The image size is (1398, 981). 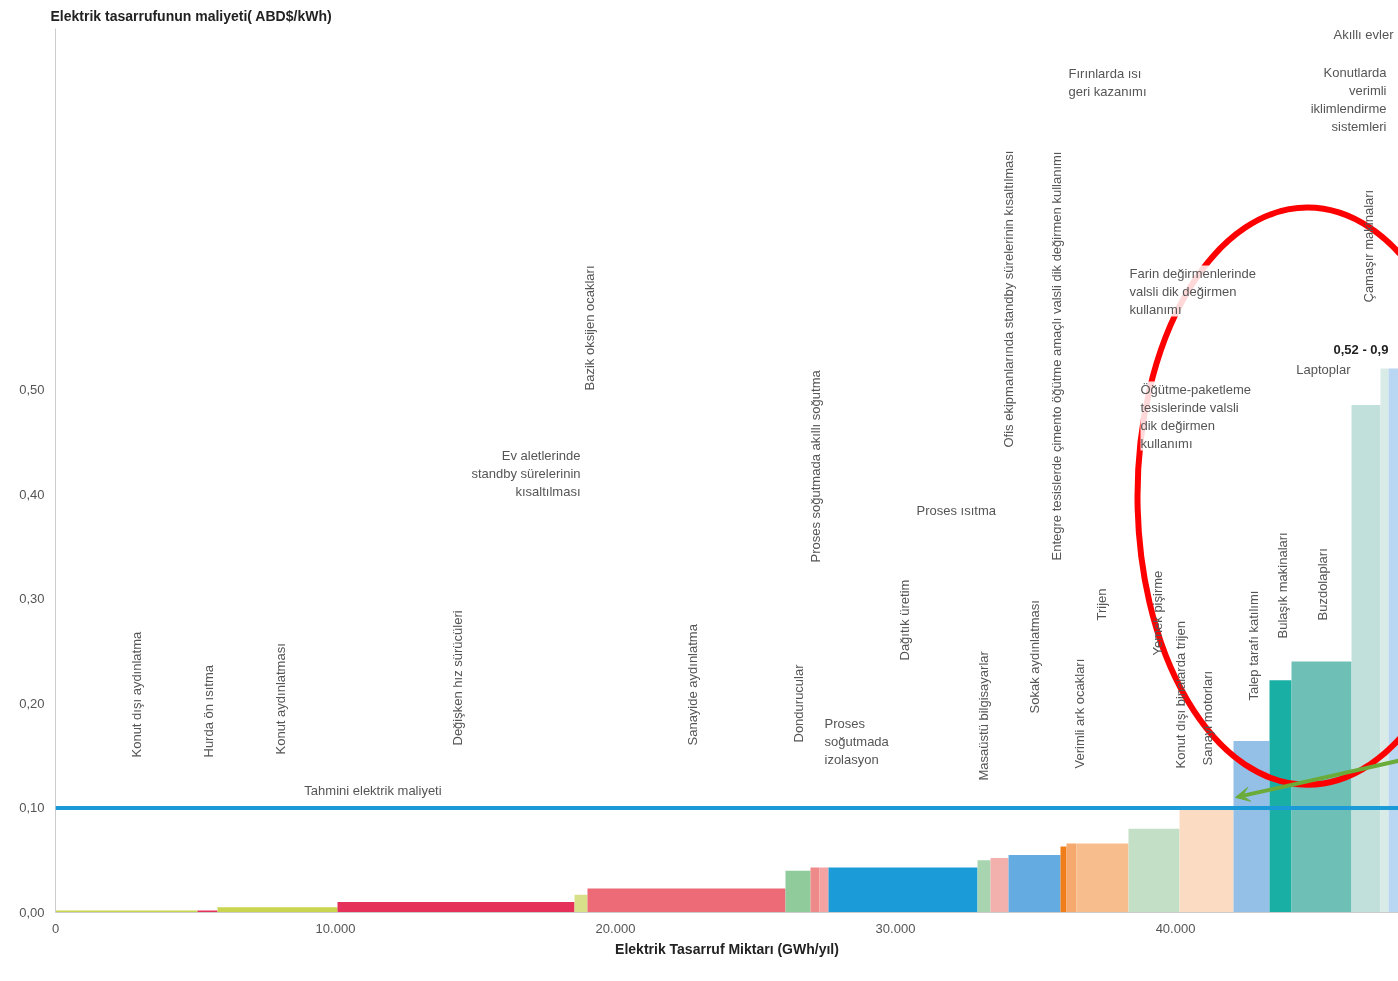 I want to click on y-tick-label: 0,50, so click(x=32, y=389).